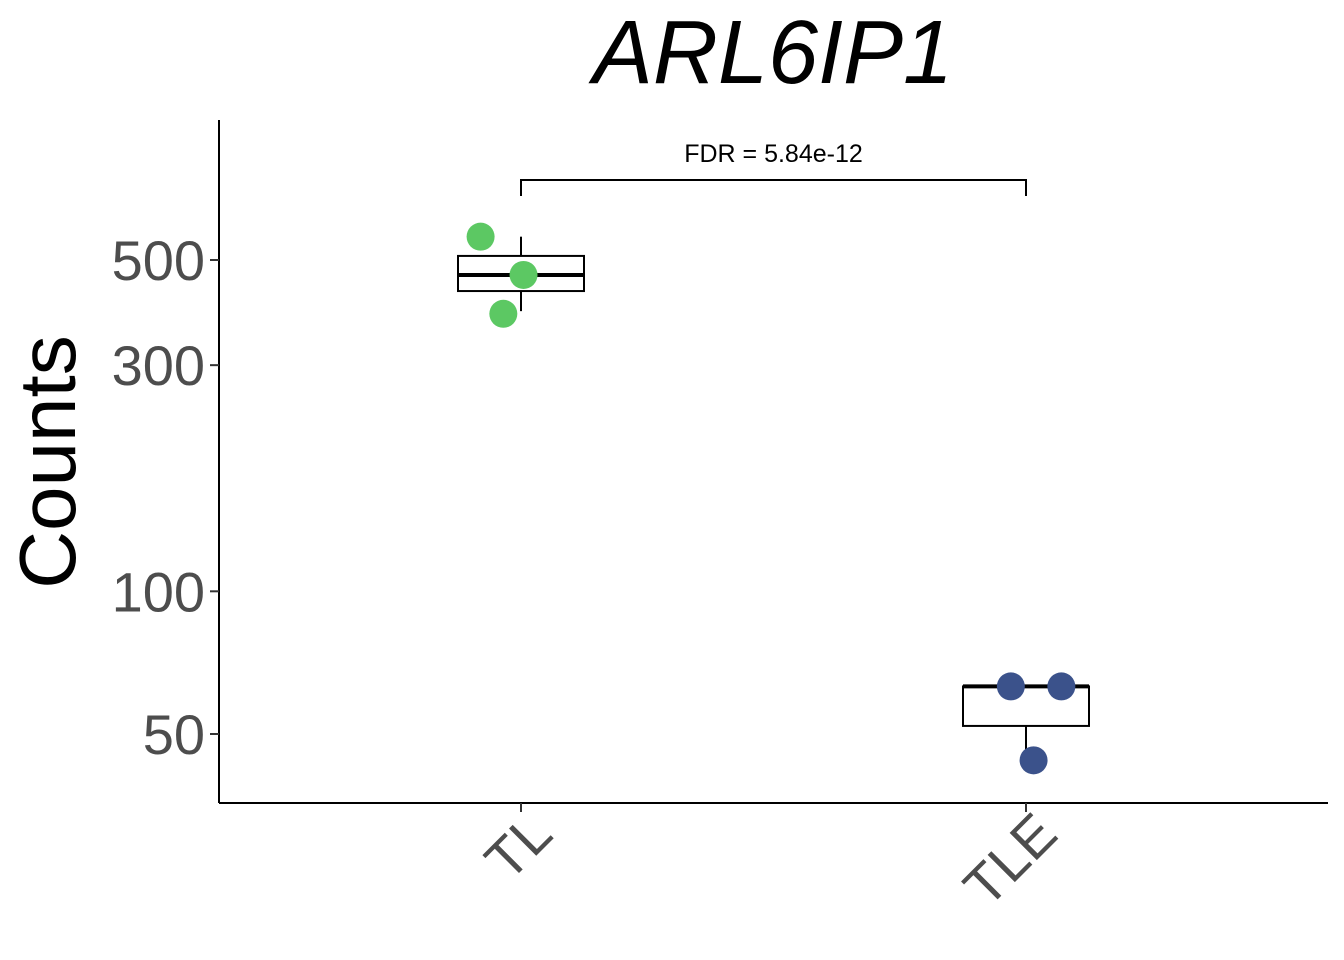 This screenshot has width=1344, height=960. Describe the element at coordinates (158, 260) in the screenshot. I see `y-tick-label: 500` at that location.